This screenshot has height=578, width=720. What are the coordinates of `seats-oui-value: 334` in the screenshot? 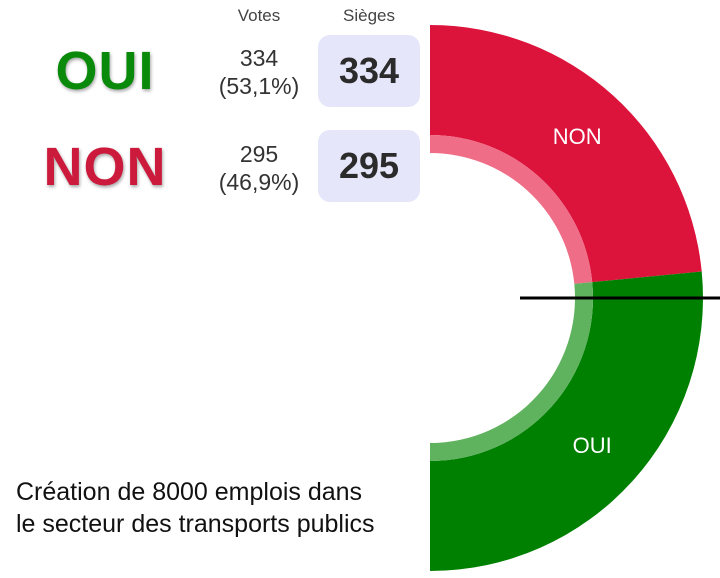 It's located at (369, 70).